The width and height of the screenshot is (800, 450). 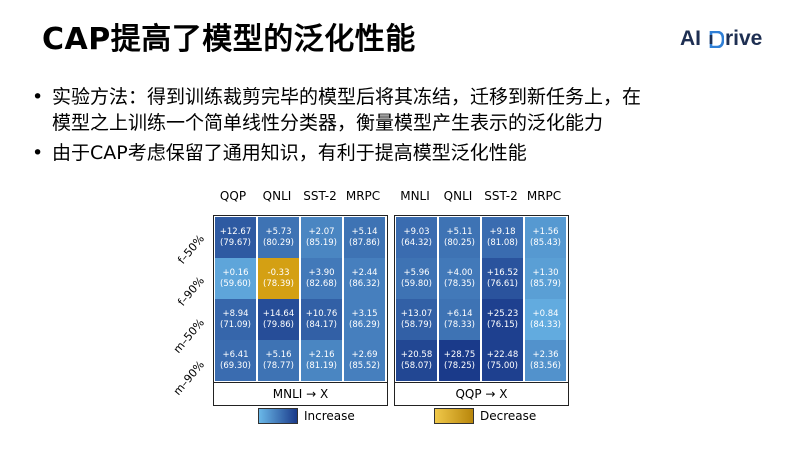 What do you see at coordinates (364, 313) in the screenshot?
I see `cell-delta: +3.15` at bounding box center [364, 313].